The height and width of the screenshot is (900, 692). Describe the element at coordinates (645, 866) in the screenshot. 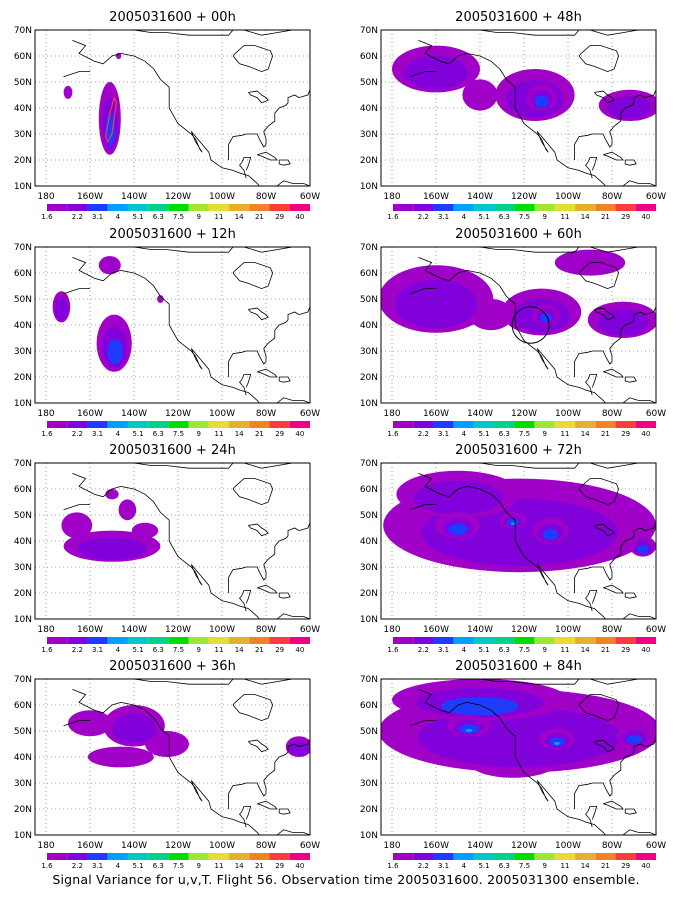

I see `colorbar-label: 40` at that location.